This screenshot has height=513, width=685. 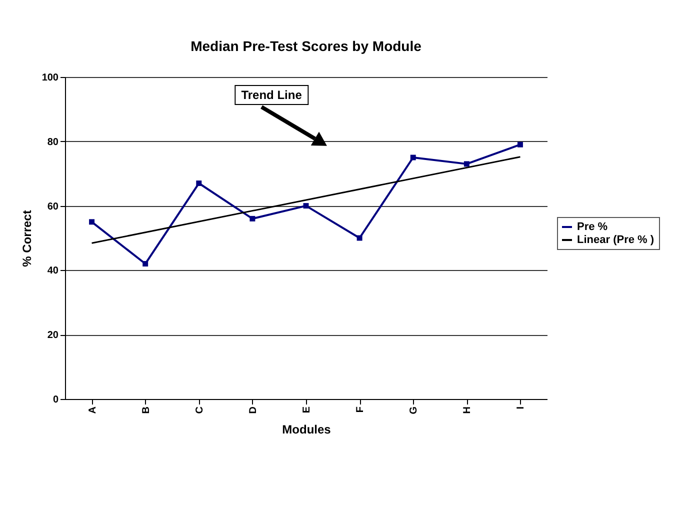 I want to click on x-tick-label: C, so click(x=200, y=410).